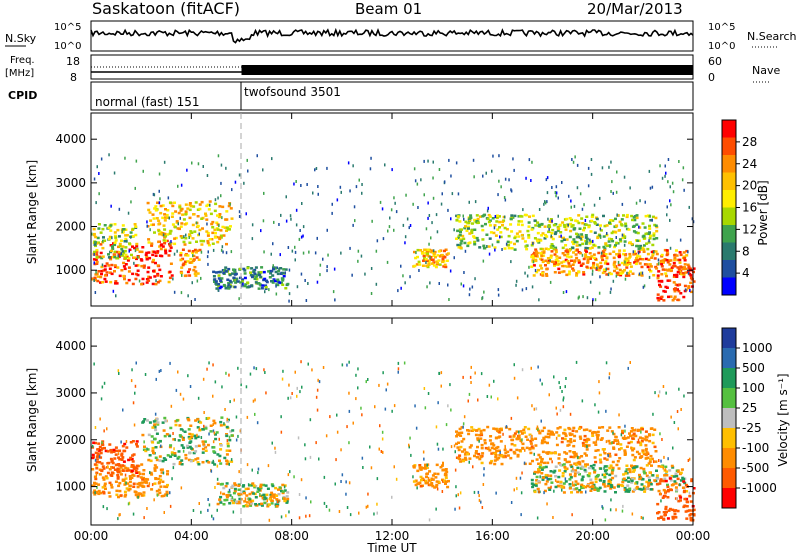 This screenshot has width=800, height=554. Describe the element at coordinates (635, 9) in the screenshot. I see `date-title: 20/Mar/2013` at that location.